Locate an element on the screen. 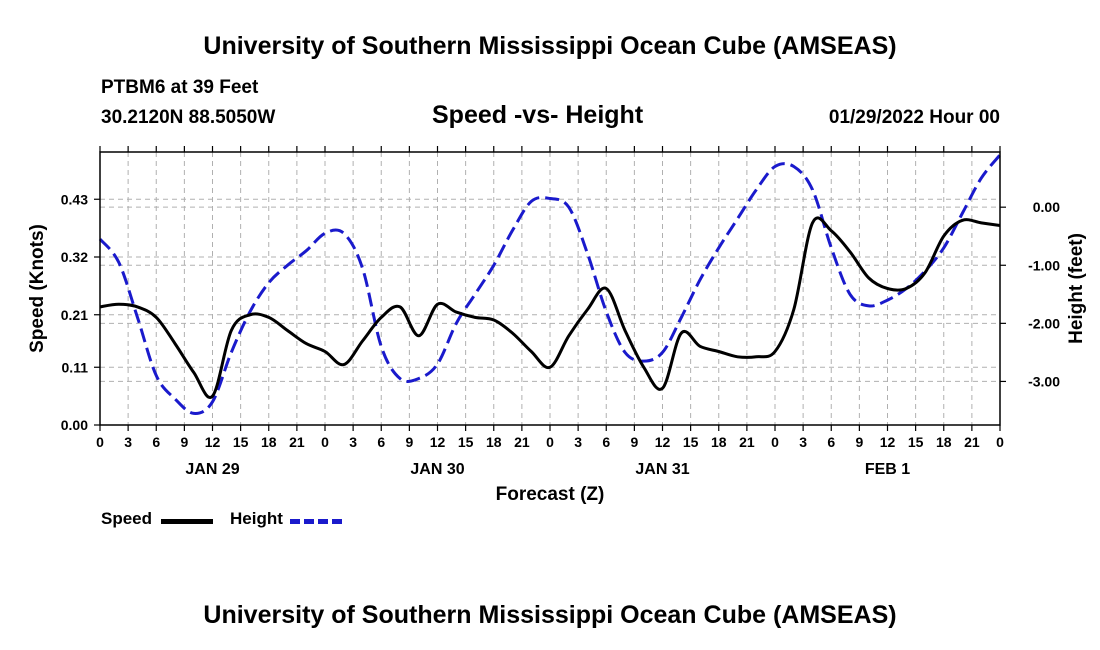 This screenshot has width=1100, height=650. y-tick-label-left: 0.00 is located at coordinates (74, 425).